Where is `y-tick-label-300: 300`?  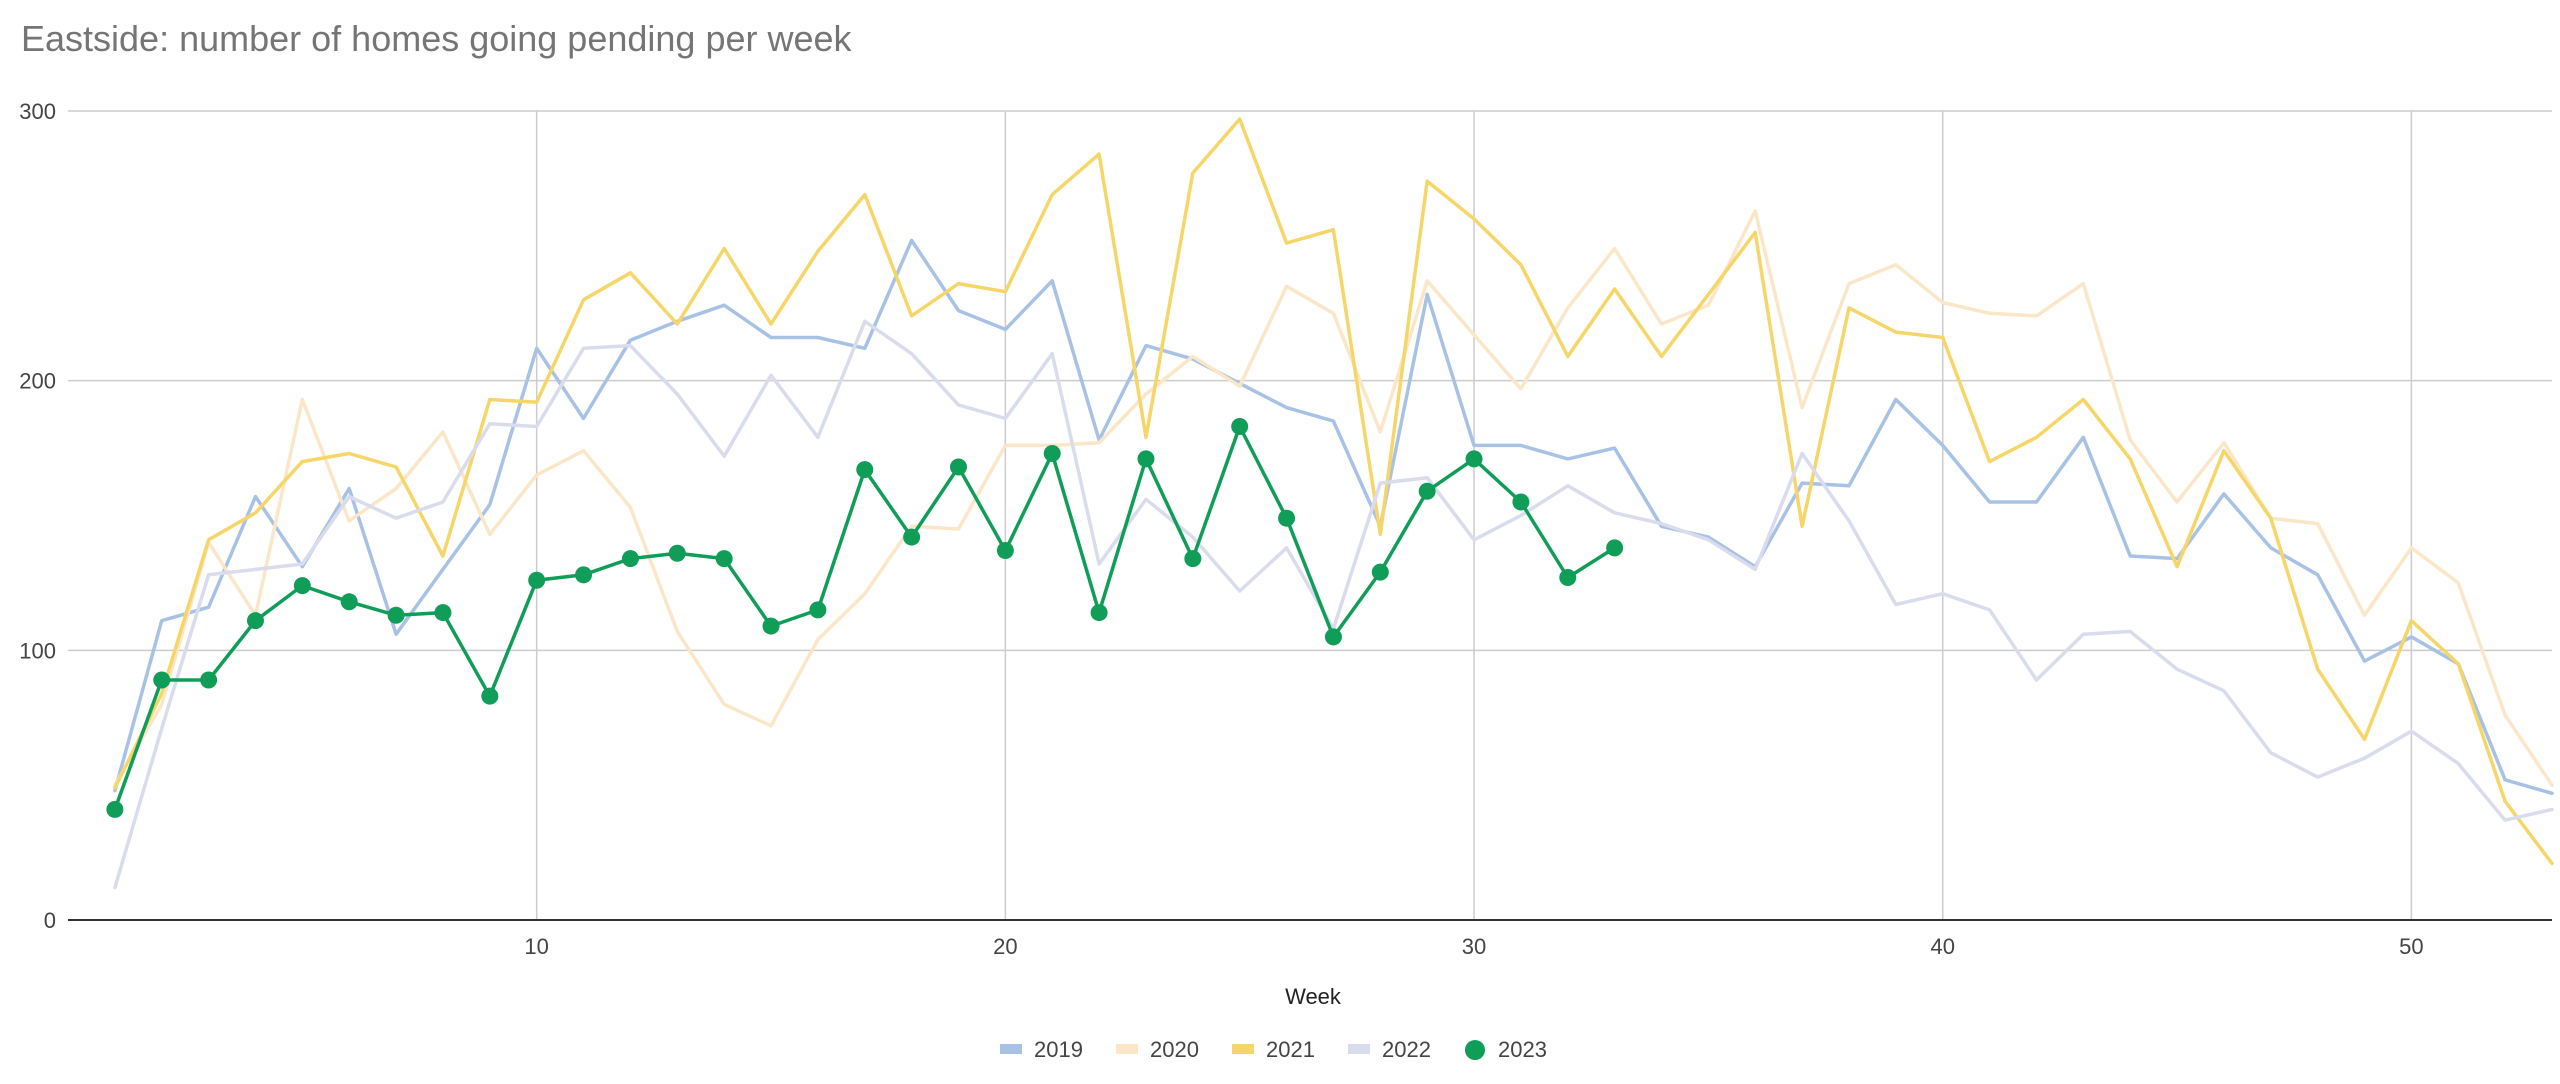
y-tick-label-300: 300 is located at coordinates (37, 111).